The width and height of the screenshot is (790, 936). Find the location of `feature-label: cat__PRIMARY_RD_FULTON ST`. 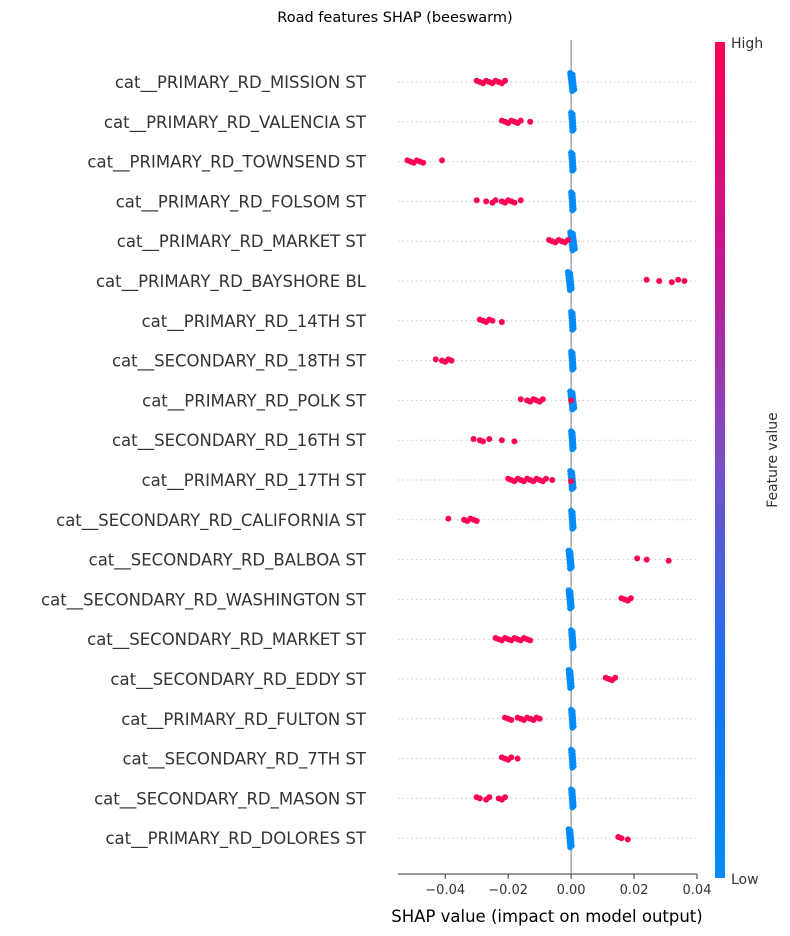

feature-label: cat__PRIMARY_RD_FULTON ST is located at coordinates (244, 720).